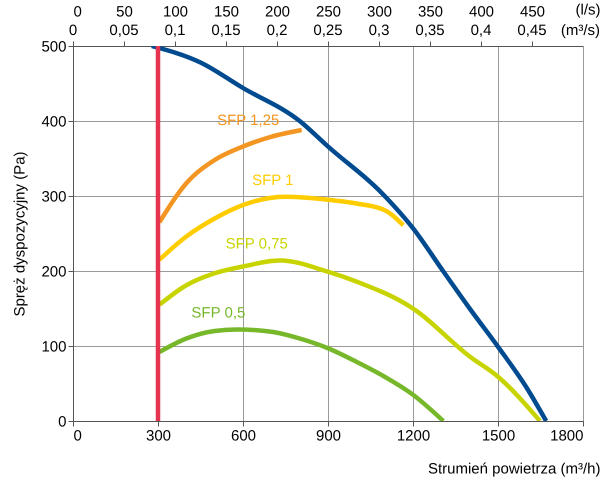 This screenshot has width=601, height=480. I want to click on x2-tick-label: 350, so click(431, 12).